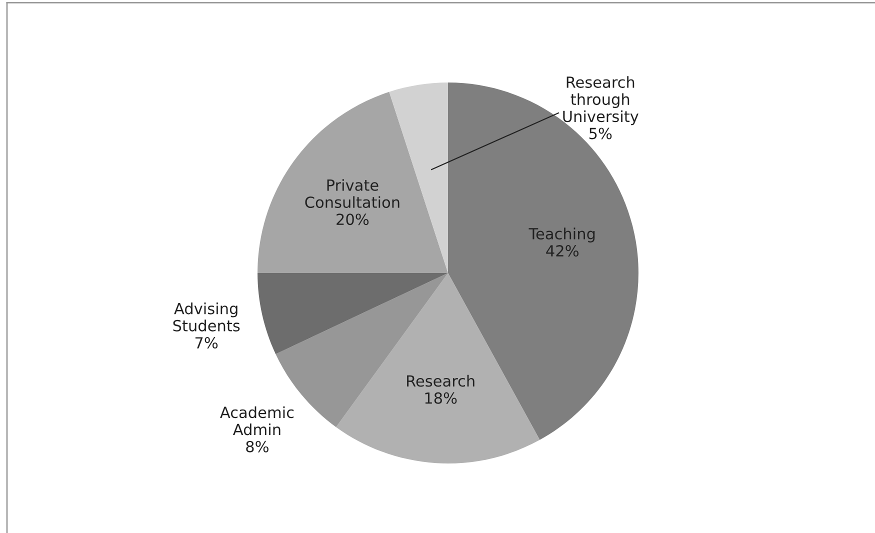 Image resolution: width=875 pixels, height=533 pixels. I want to click on data-label: 42%, so click(562, 251).